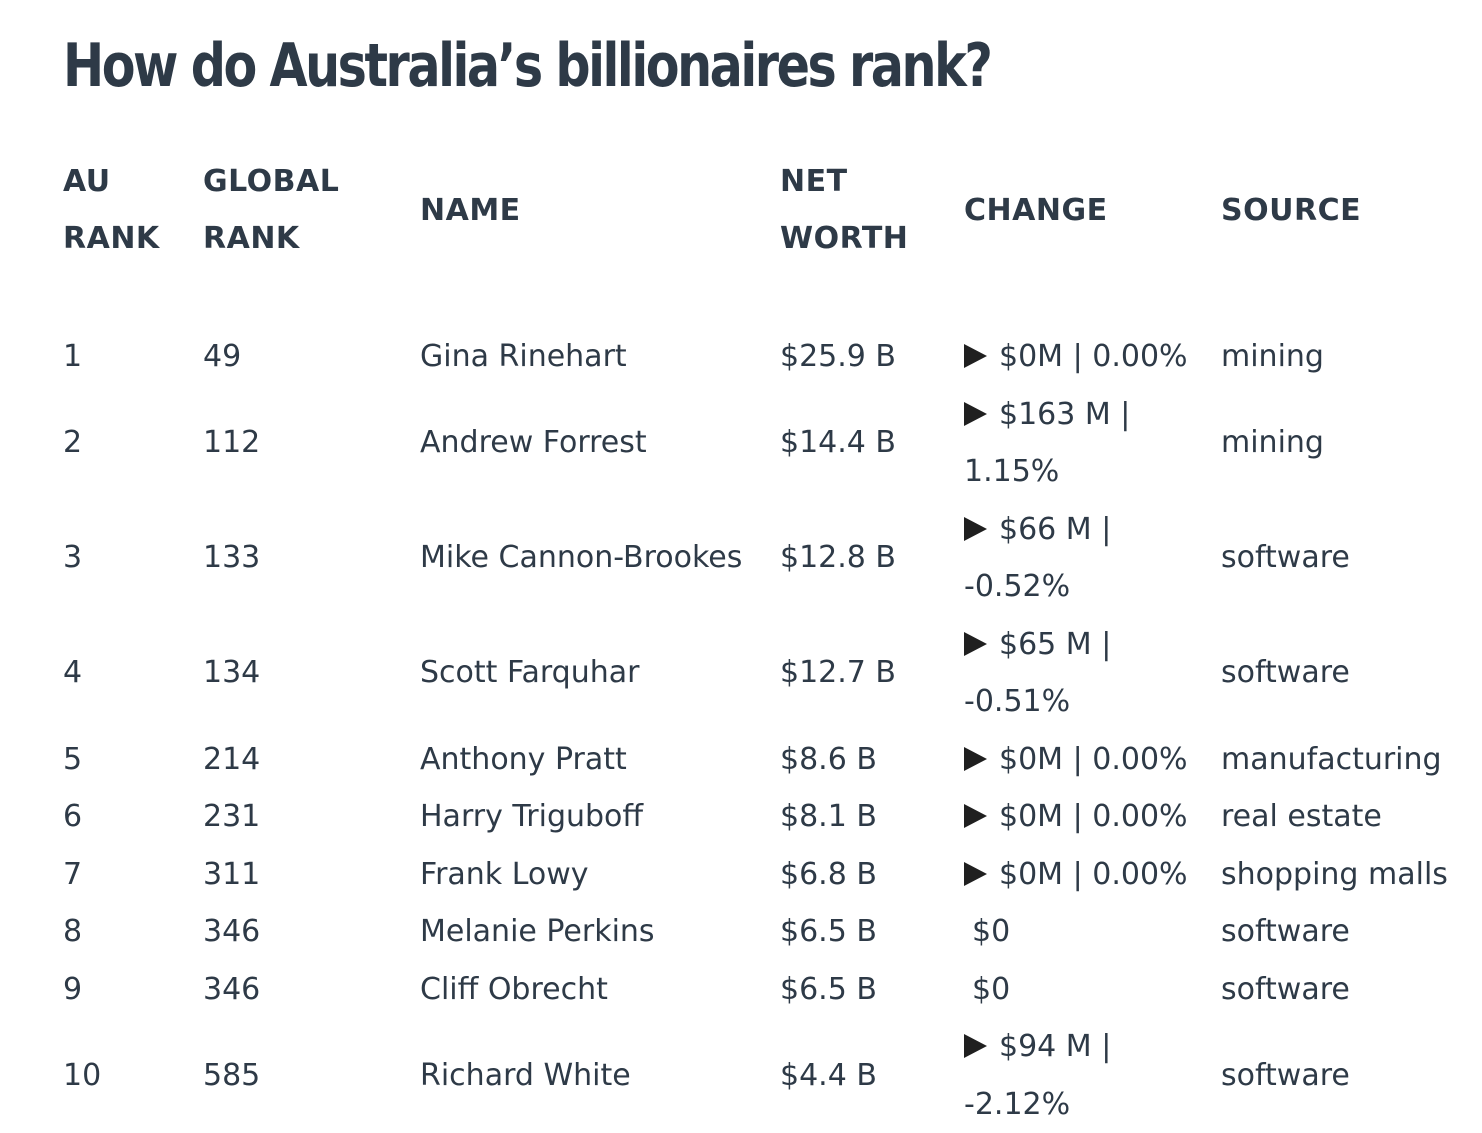 The width and height of the screenshot is (1482, 1133). I want to click on table-row: 8 346 Melanie Perkins $6.5 B $0 software, so click(769, 932).